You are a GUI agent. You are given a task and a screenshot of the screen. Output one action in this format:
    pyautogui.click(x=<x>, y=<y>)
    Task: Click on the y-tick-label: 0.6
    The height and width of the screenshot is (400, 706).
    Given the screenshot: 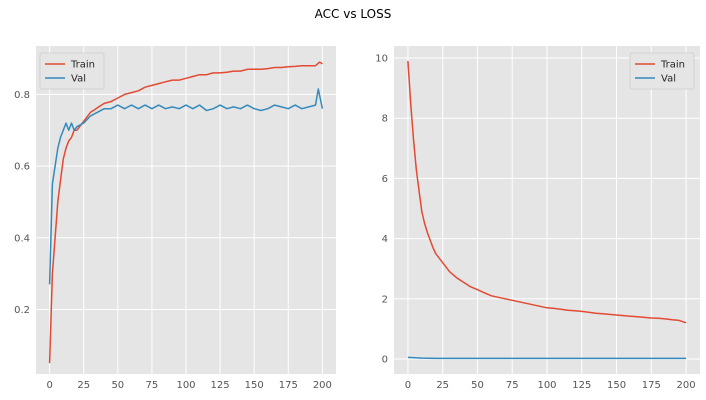 What is the action you would take?
    pyautogui.click(x=22, y=167)
    